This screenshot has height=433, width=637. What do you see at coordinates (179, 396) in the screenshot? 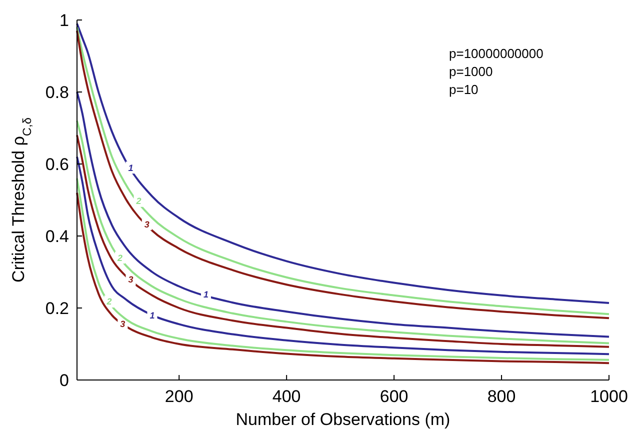
I see `x-tick-label: 200` at bounding box center [179, 396].